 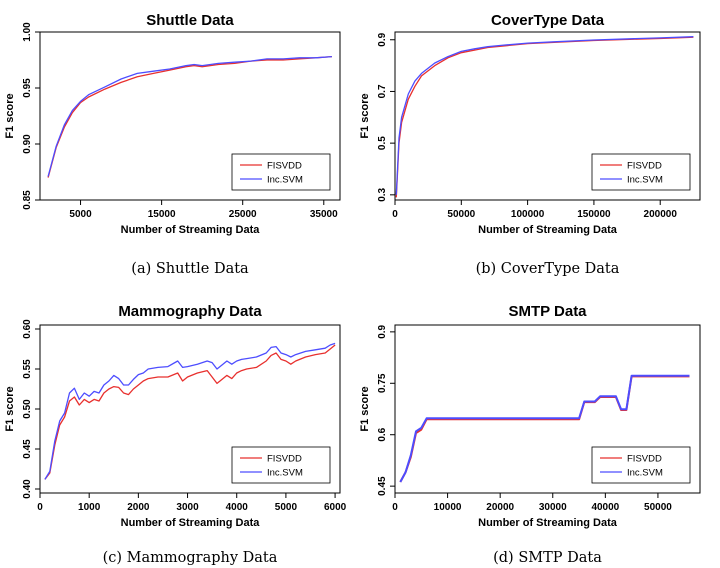 I want to click on x-tick-label: 3000, so click(x=187, y=507).